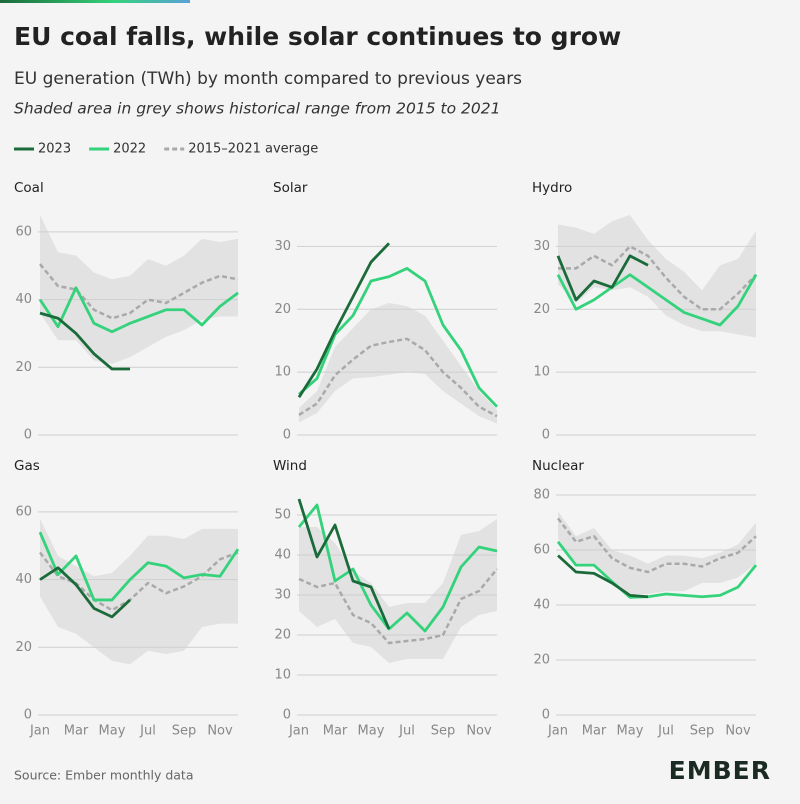  I want to click on y-tick-label: 80, so click(541, 495).